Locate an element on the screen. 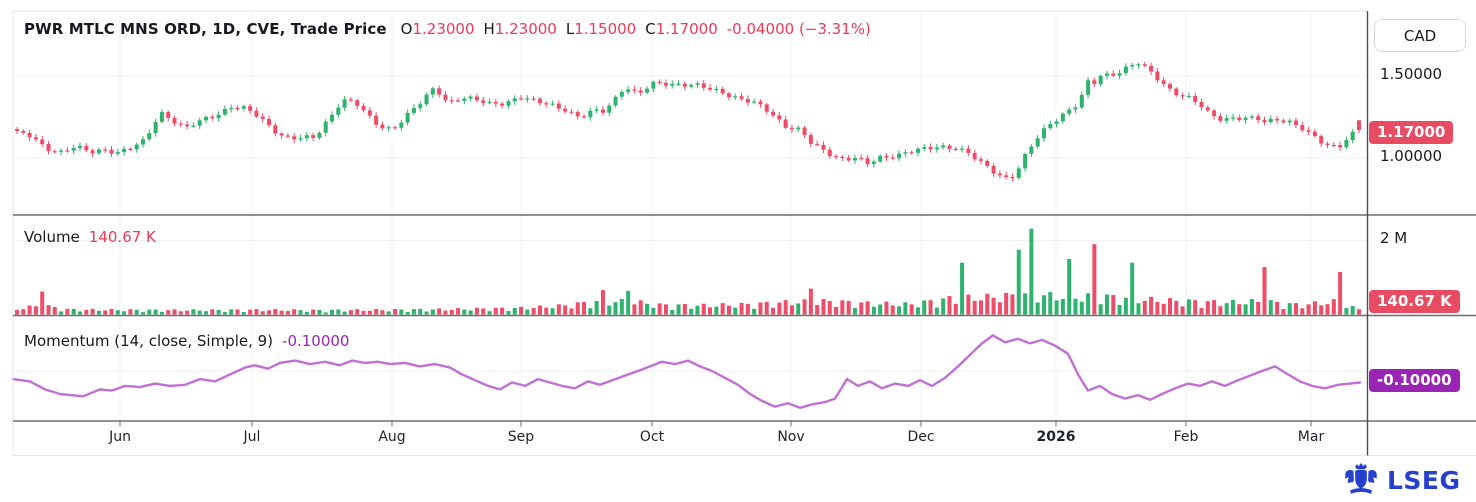  last-price-badge: 1.17000 is located at coordinates (1411, 132).